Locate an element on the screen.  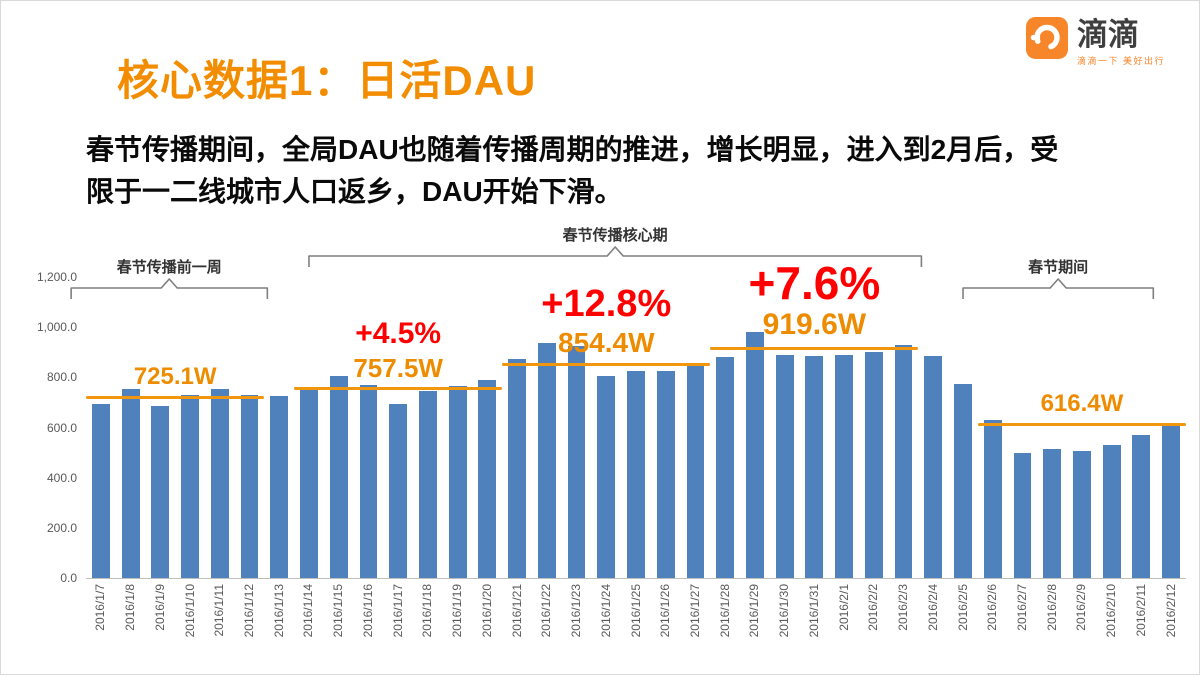
didi-logo-text: 滴滴 滴滴一下 美好出行 is located at coordinates (1121, 42).